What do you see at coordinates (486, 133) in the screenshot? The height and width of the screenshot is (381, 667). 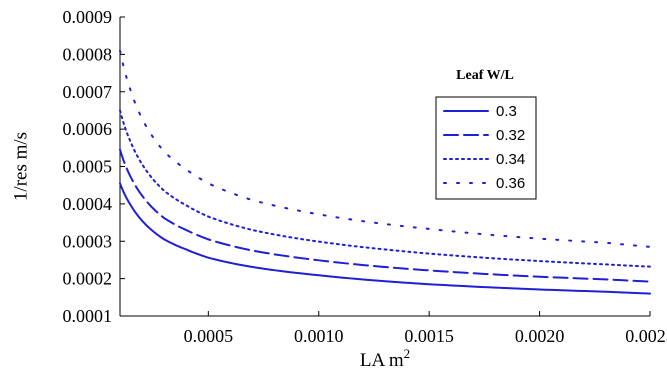 I see `legend: Leaf W/L 0.3 0.32 0.34 0.36` at bounding box center [486, 133].